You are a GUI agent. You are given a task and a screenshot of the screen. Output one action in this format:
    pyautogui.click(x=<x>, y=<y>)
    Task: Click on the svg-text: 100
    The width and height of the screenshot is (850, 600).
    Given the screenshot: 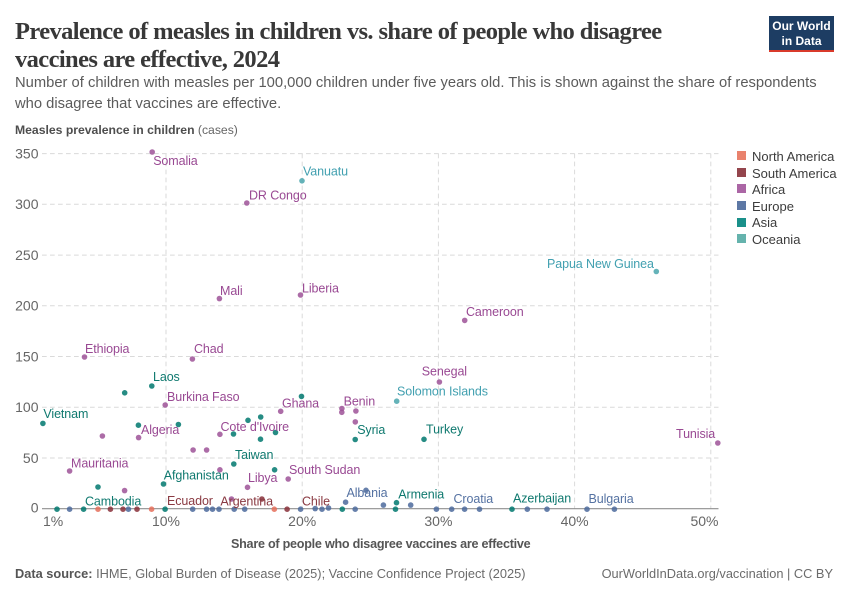 What is the action you would take?
    pyautogui.click(x=27, y=407)
    